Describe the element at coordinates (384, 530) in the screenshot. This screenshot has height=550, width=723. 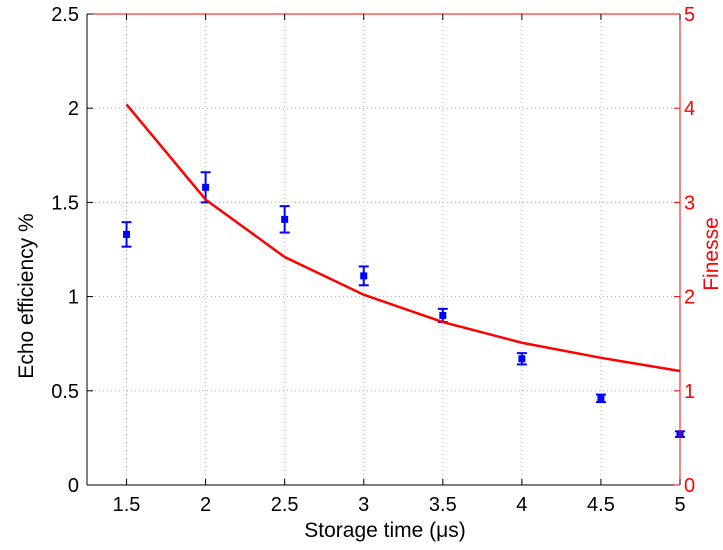
I see `x-axis-label: Storage time (μs)` at that location.